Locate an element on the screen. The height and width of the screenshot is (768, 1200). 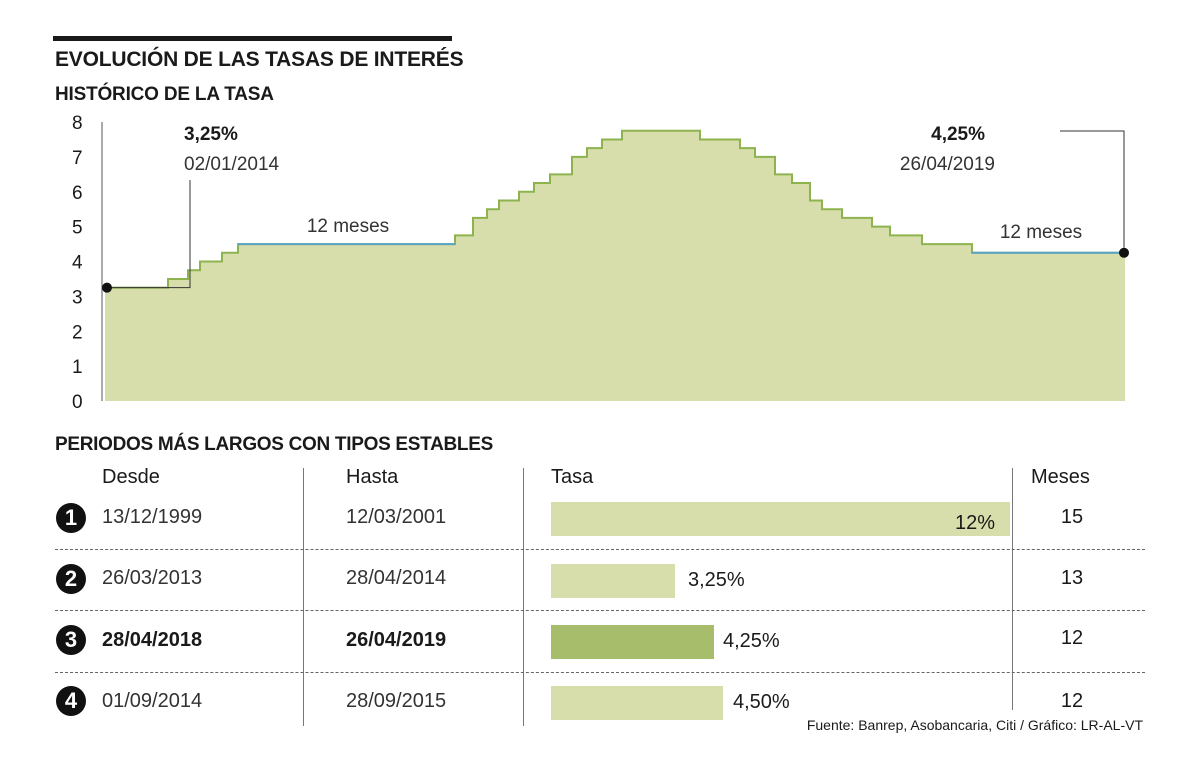
y-tick-label: 8 is located at coordinates (77, 123).